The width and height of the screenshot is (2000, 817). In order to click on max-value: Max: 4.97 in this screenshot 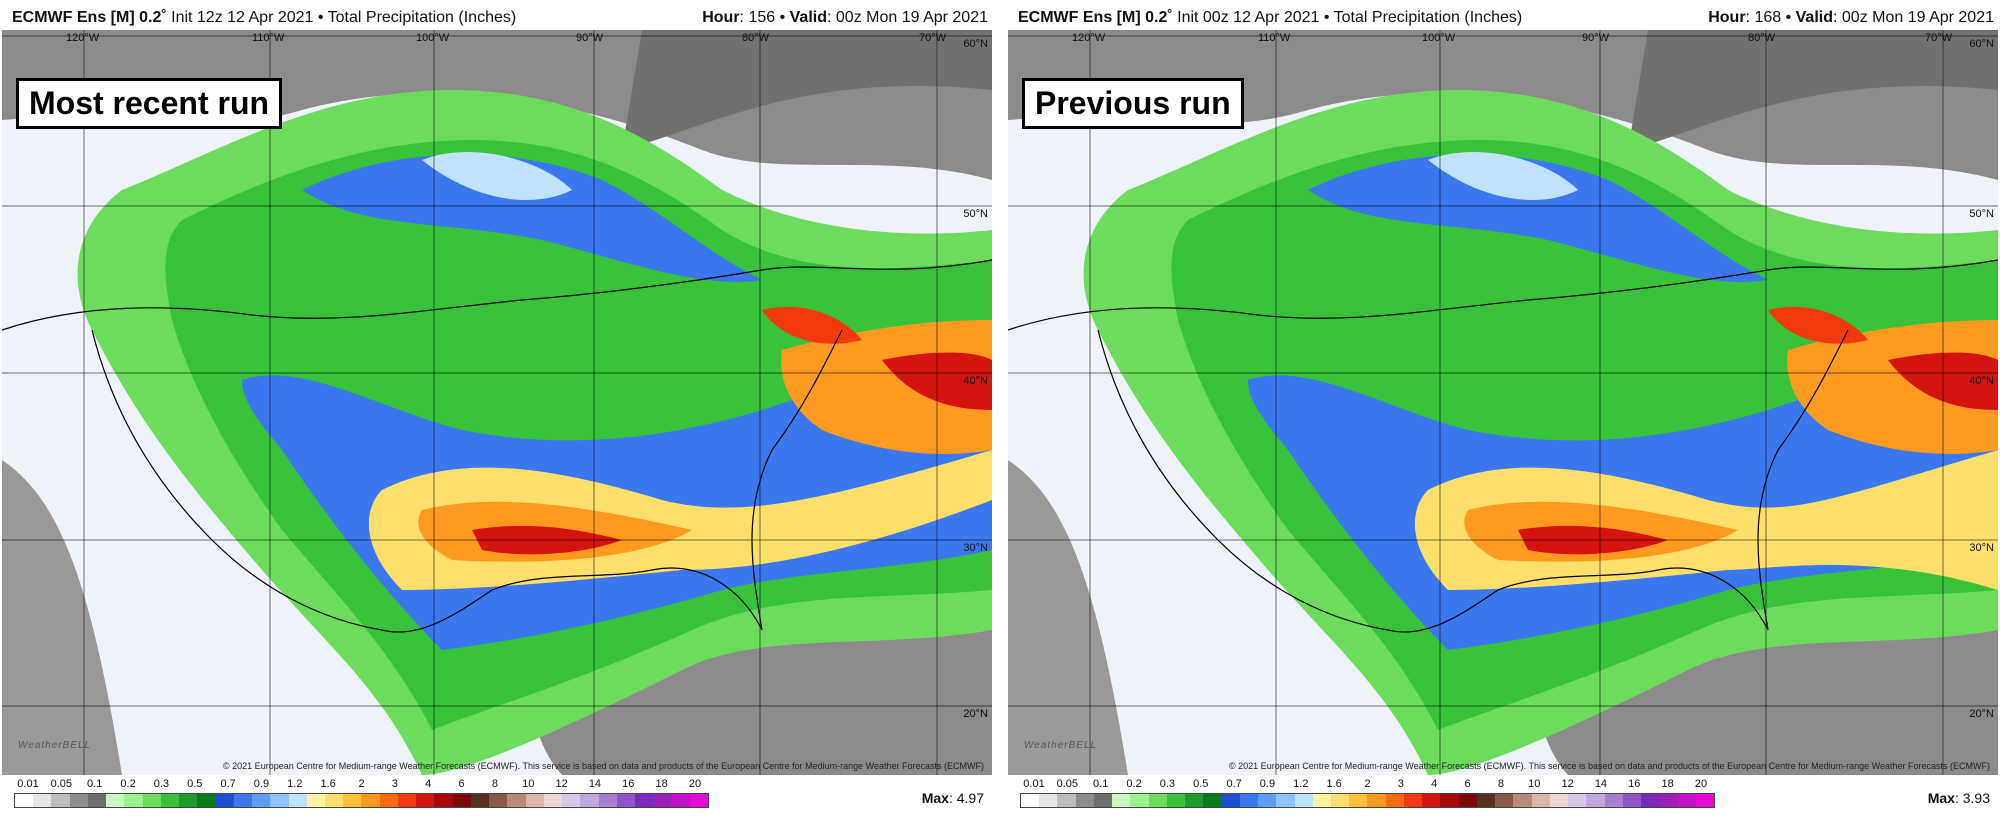, I will do `click(952, 798)`.